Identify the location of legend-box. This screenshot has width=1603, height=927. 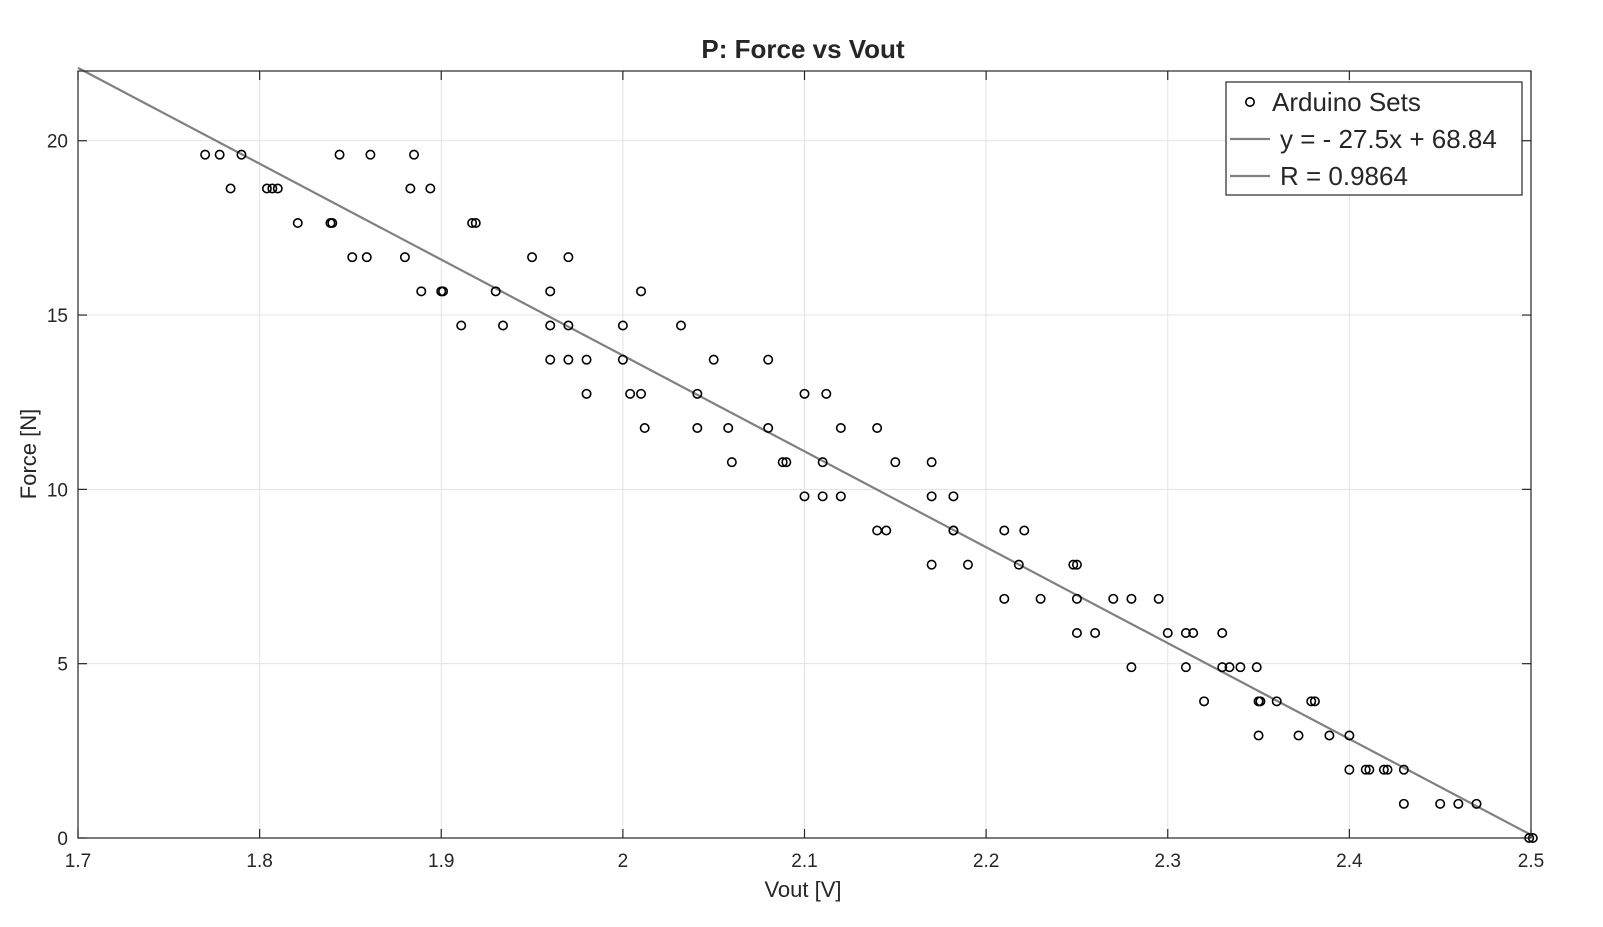
(1374, 138).